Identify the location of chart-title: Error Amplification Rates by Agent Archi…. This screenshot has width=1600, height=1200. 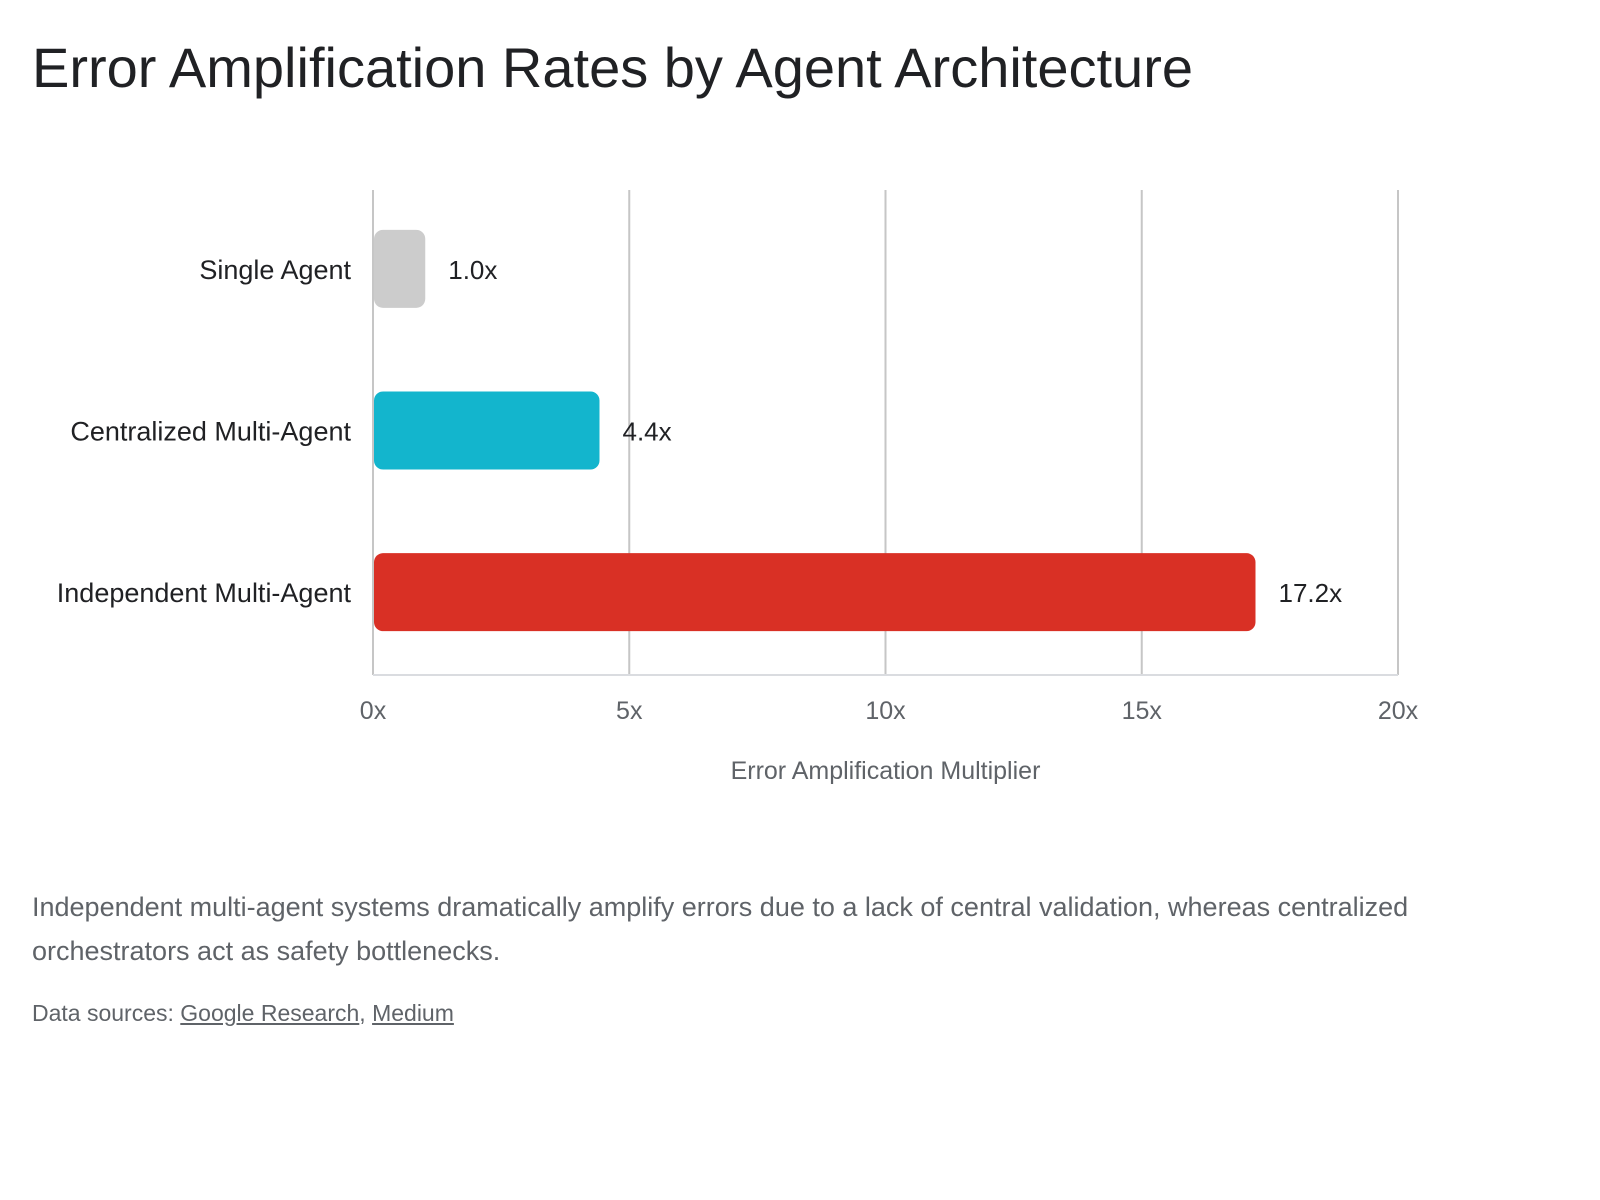
(612, 67).